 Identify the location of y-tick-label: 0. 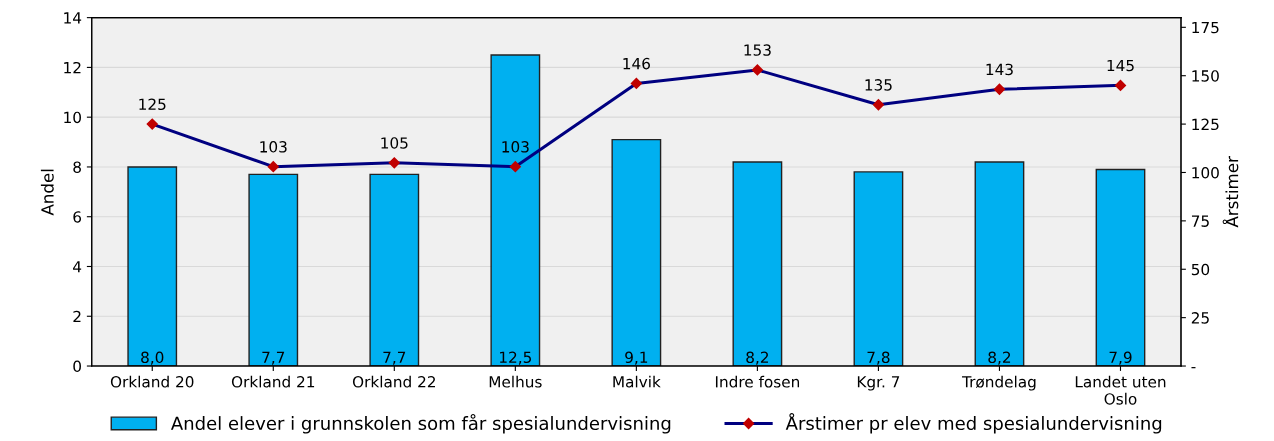
(77, 366).